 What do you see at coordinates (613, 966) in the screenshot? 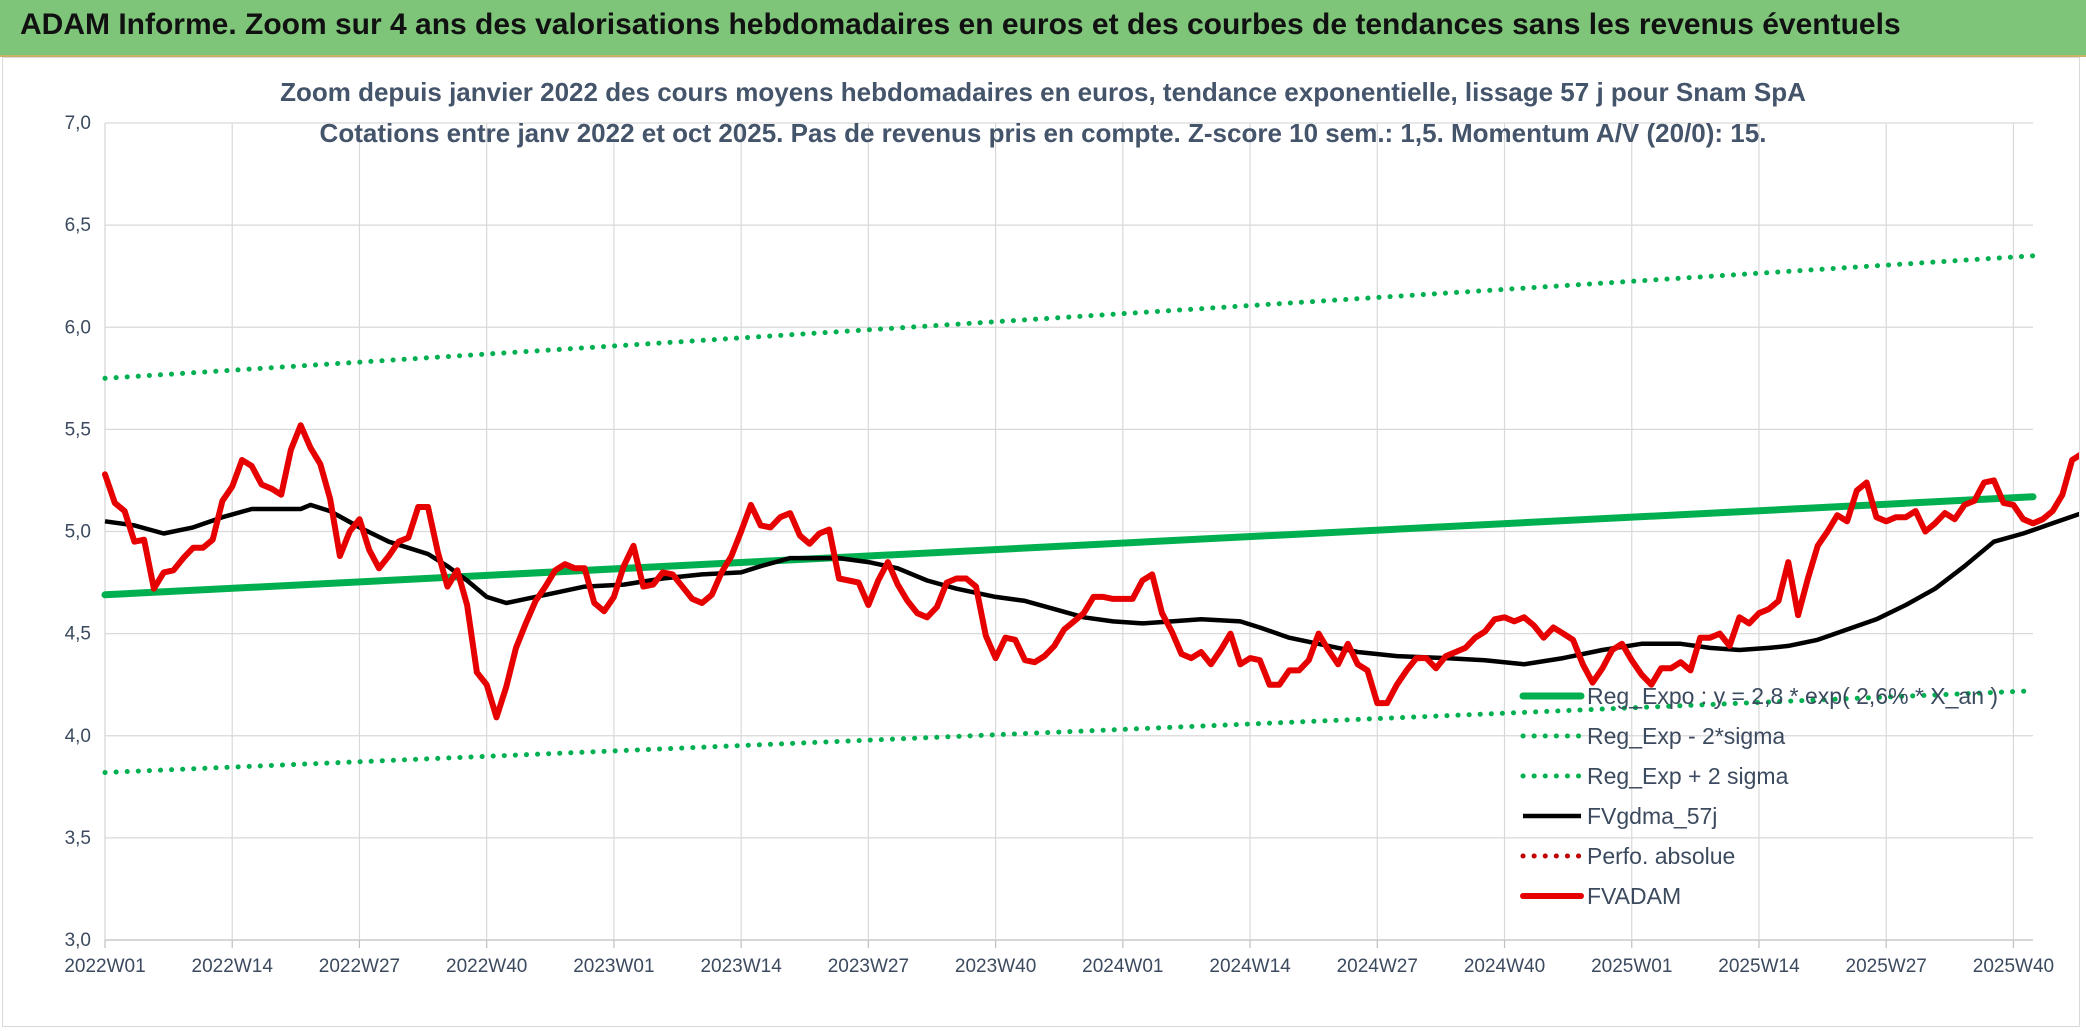
I see `x-tick-label: 2023W01` at bounding box center [613, 966].